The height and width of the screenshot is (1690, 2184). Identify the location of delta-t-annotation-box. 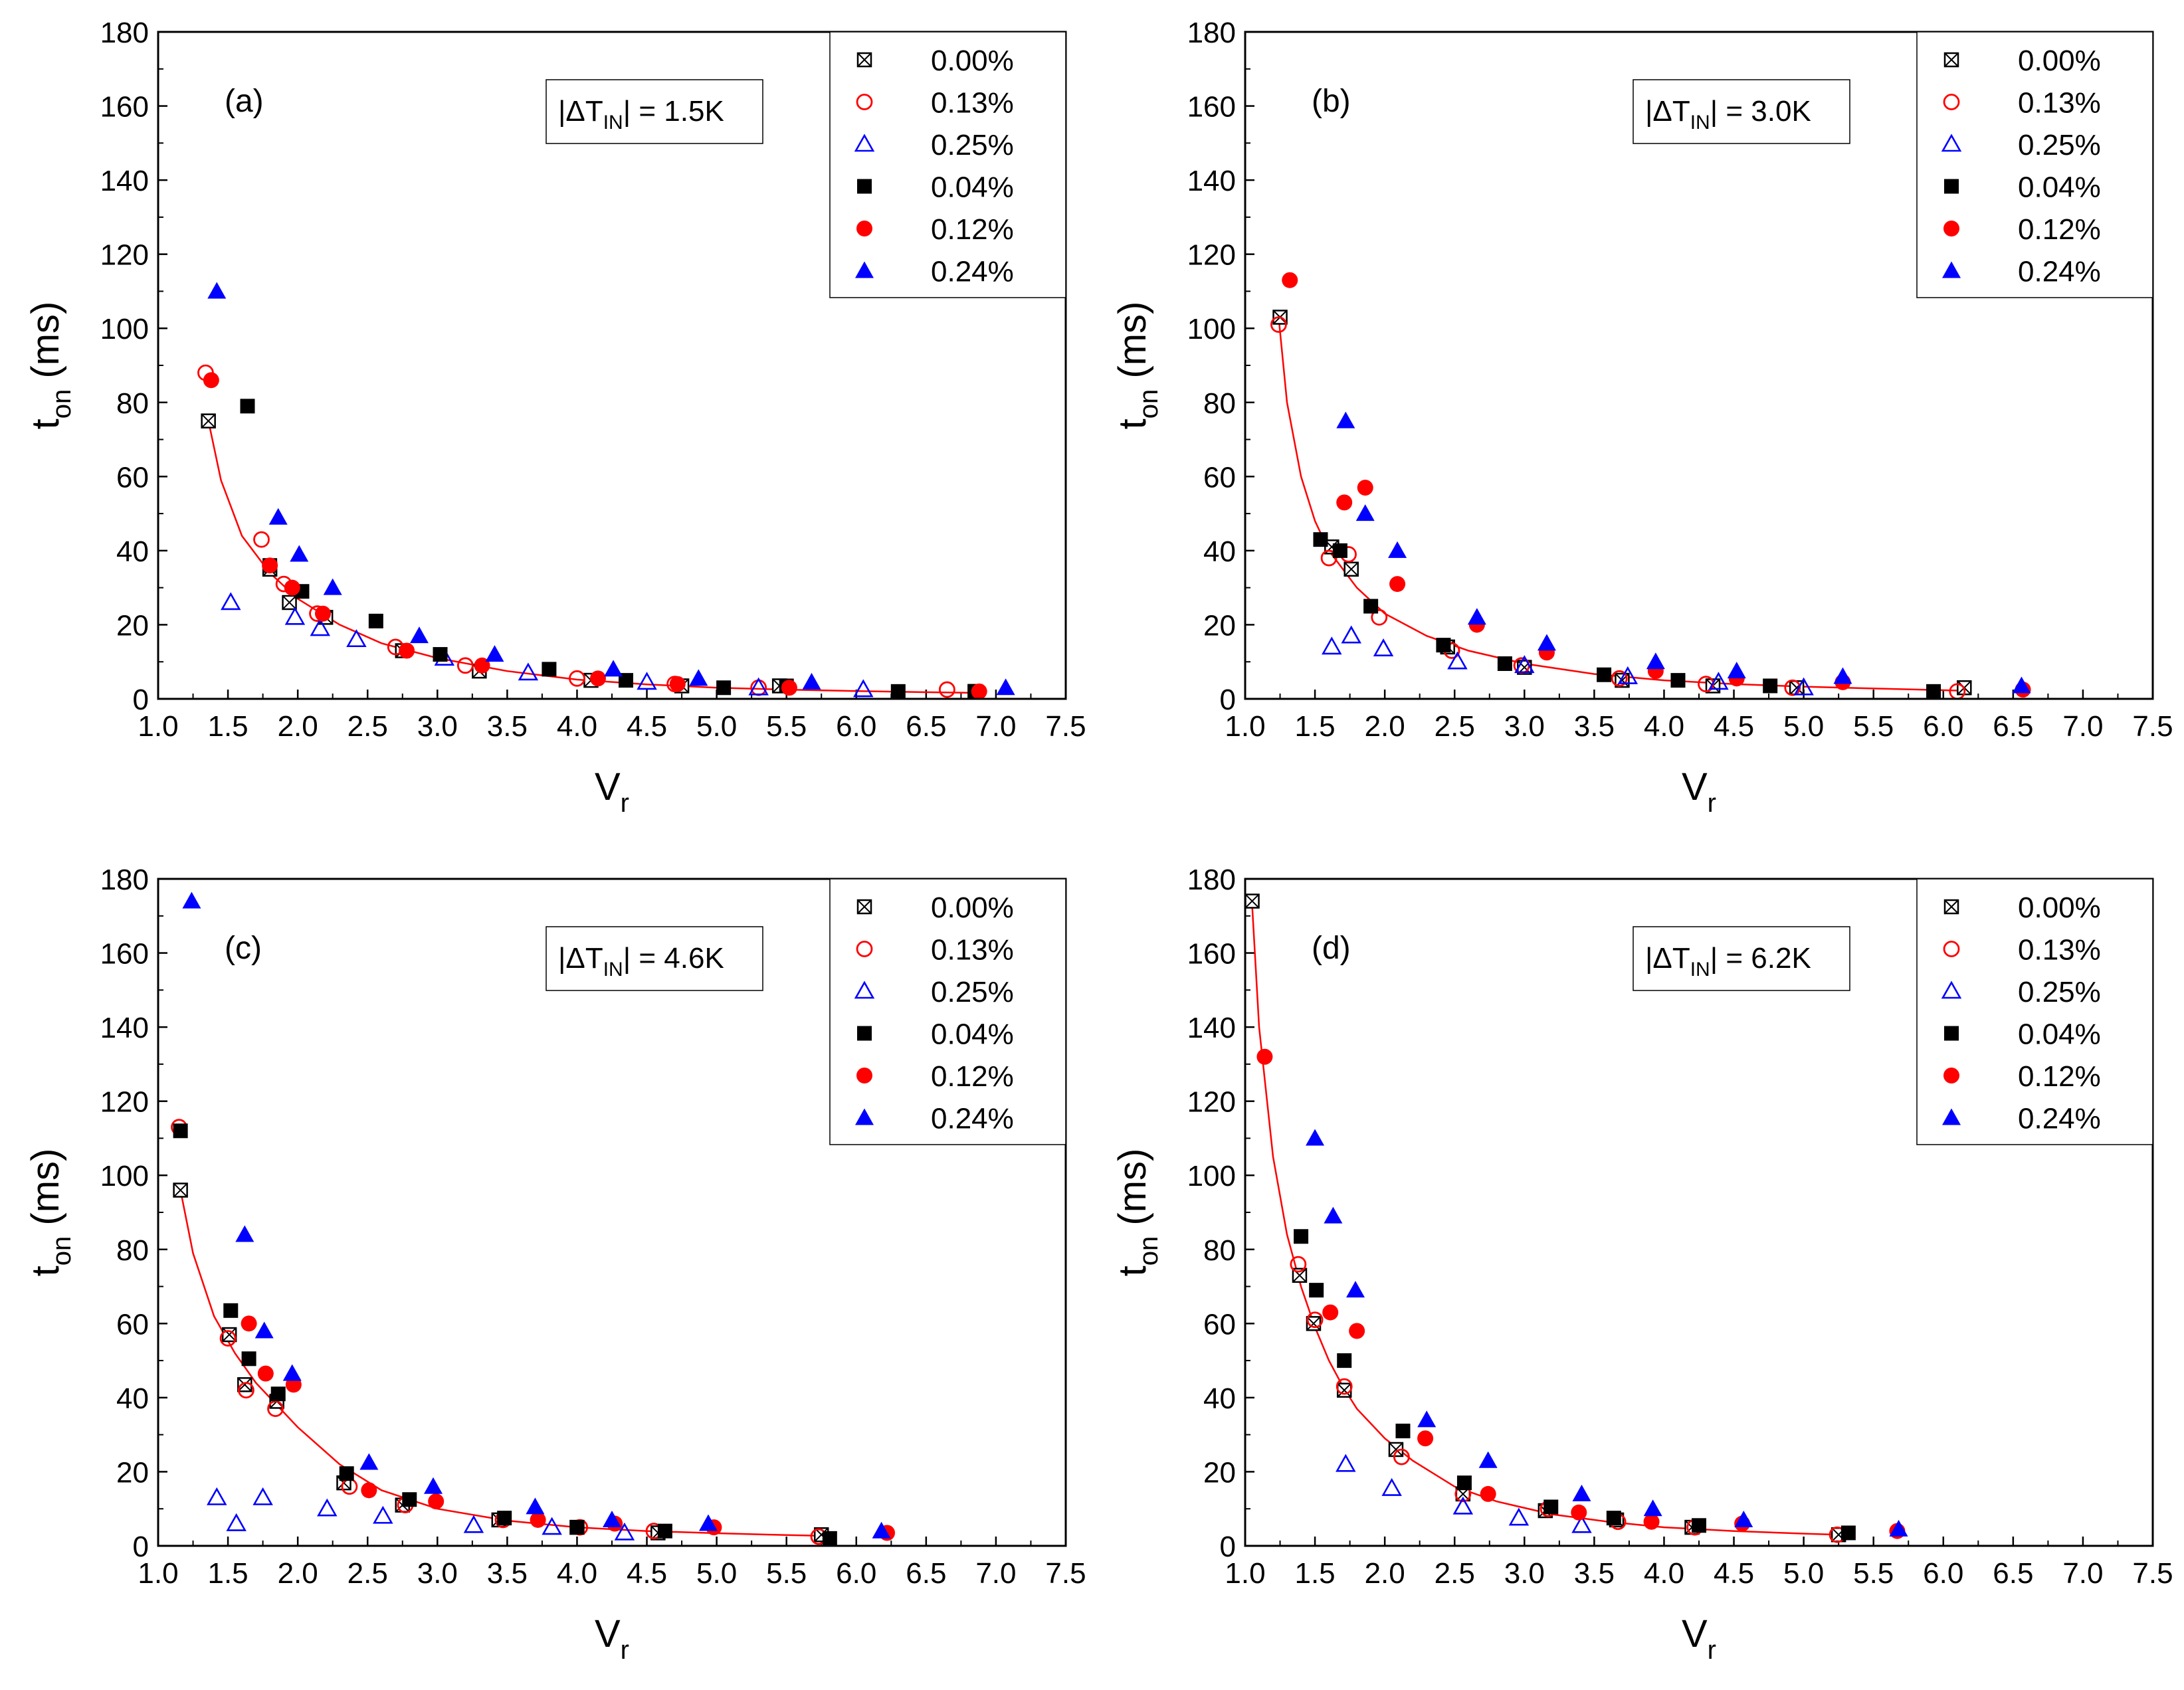
(654, 959).